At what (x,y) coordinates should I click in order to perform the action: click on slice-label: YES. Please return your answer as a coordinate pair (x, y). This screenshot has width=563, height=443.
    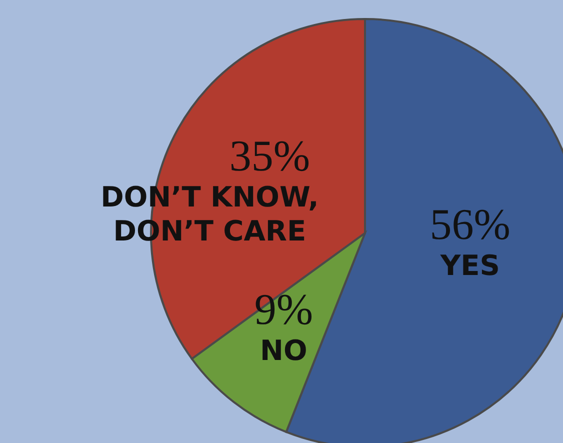
    Looking at the image, I should click on (469, 265).